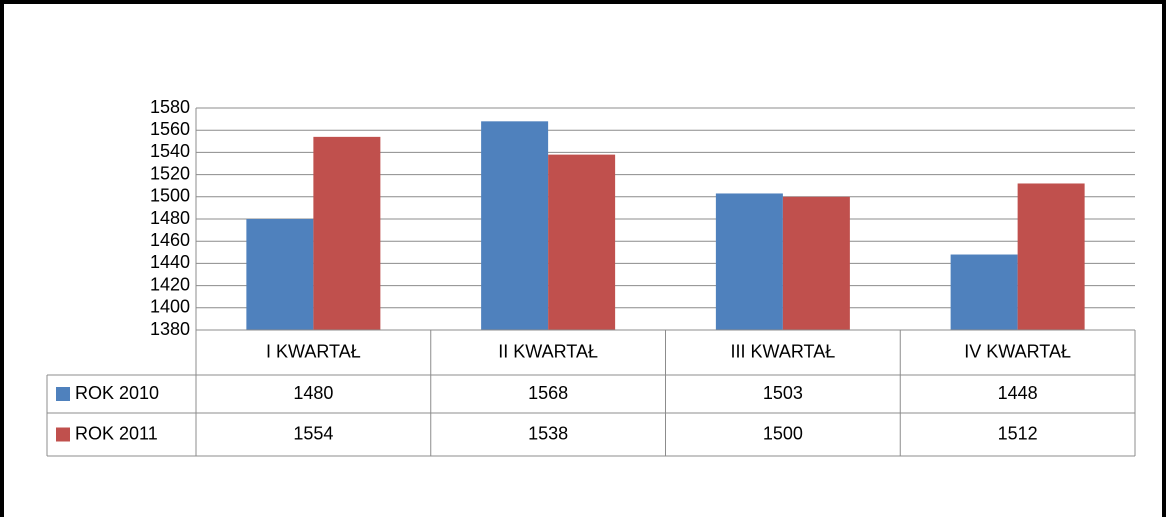 The image size is (1168, 517). Describe the element at coordinates (1018, 393) in the screenshot. I see `table-value: 1448` at that location.